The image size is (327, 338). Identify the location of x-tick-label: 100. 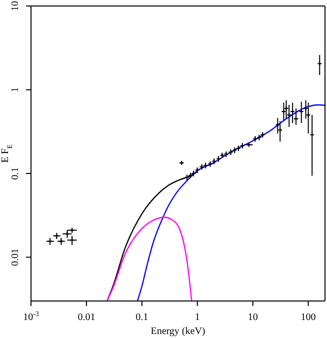
(308, 317).